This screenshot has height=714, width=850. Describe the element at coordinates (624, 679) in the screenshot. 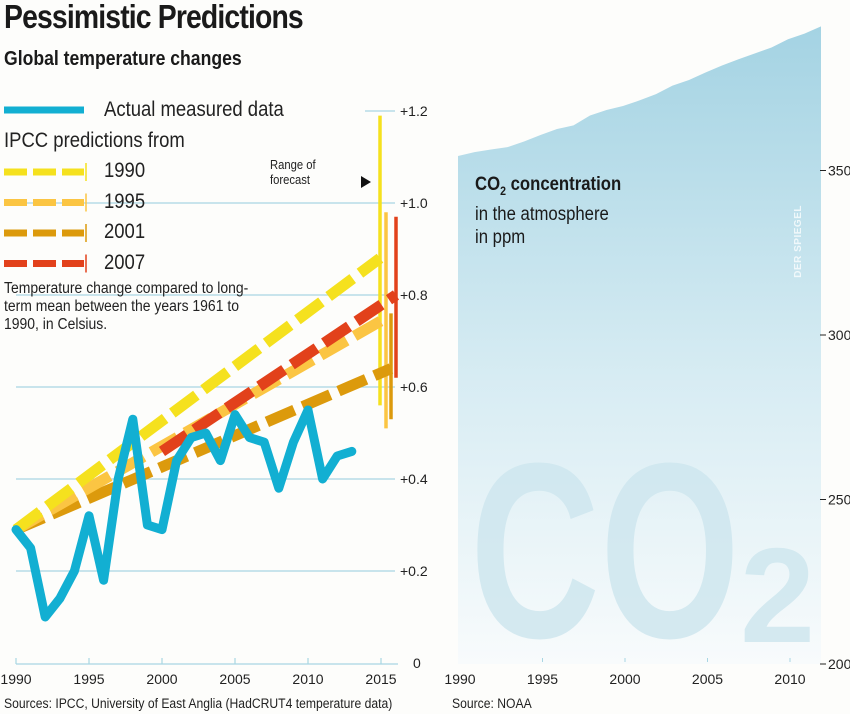

I see `co2-x-tick-label: 2000` at that location.